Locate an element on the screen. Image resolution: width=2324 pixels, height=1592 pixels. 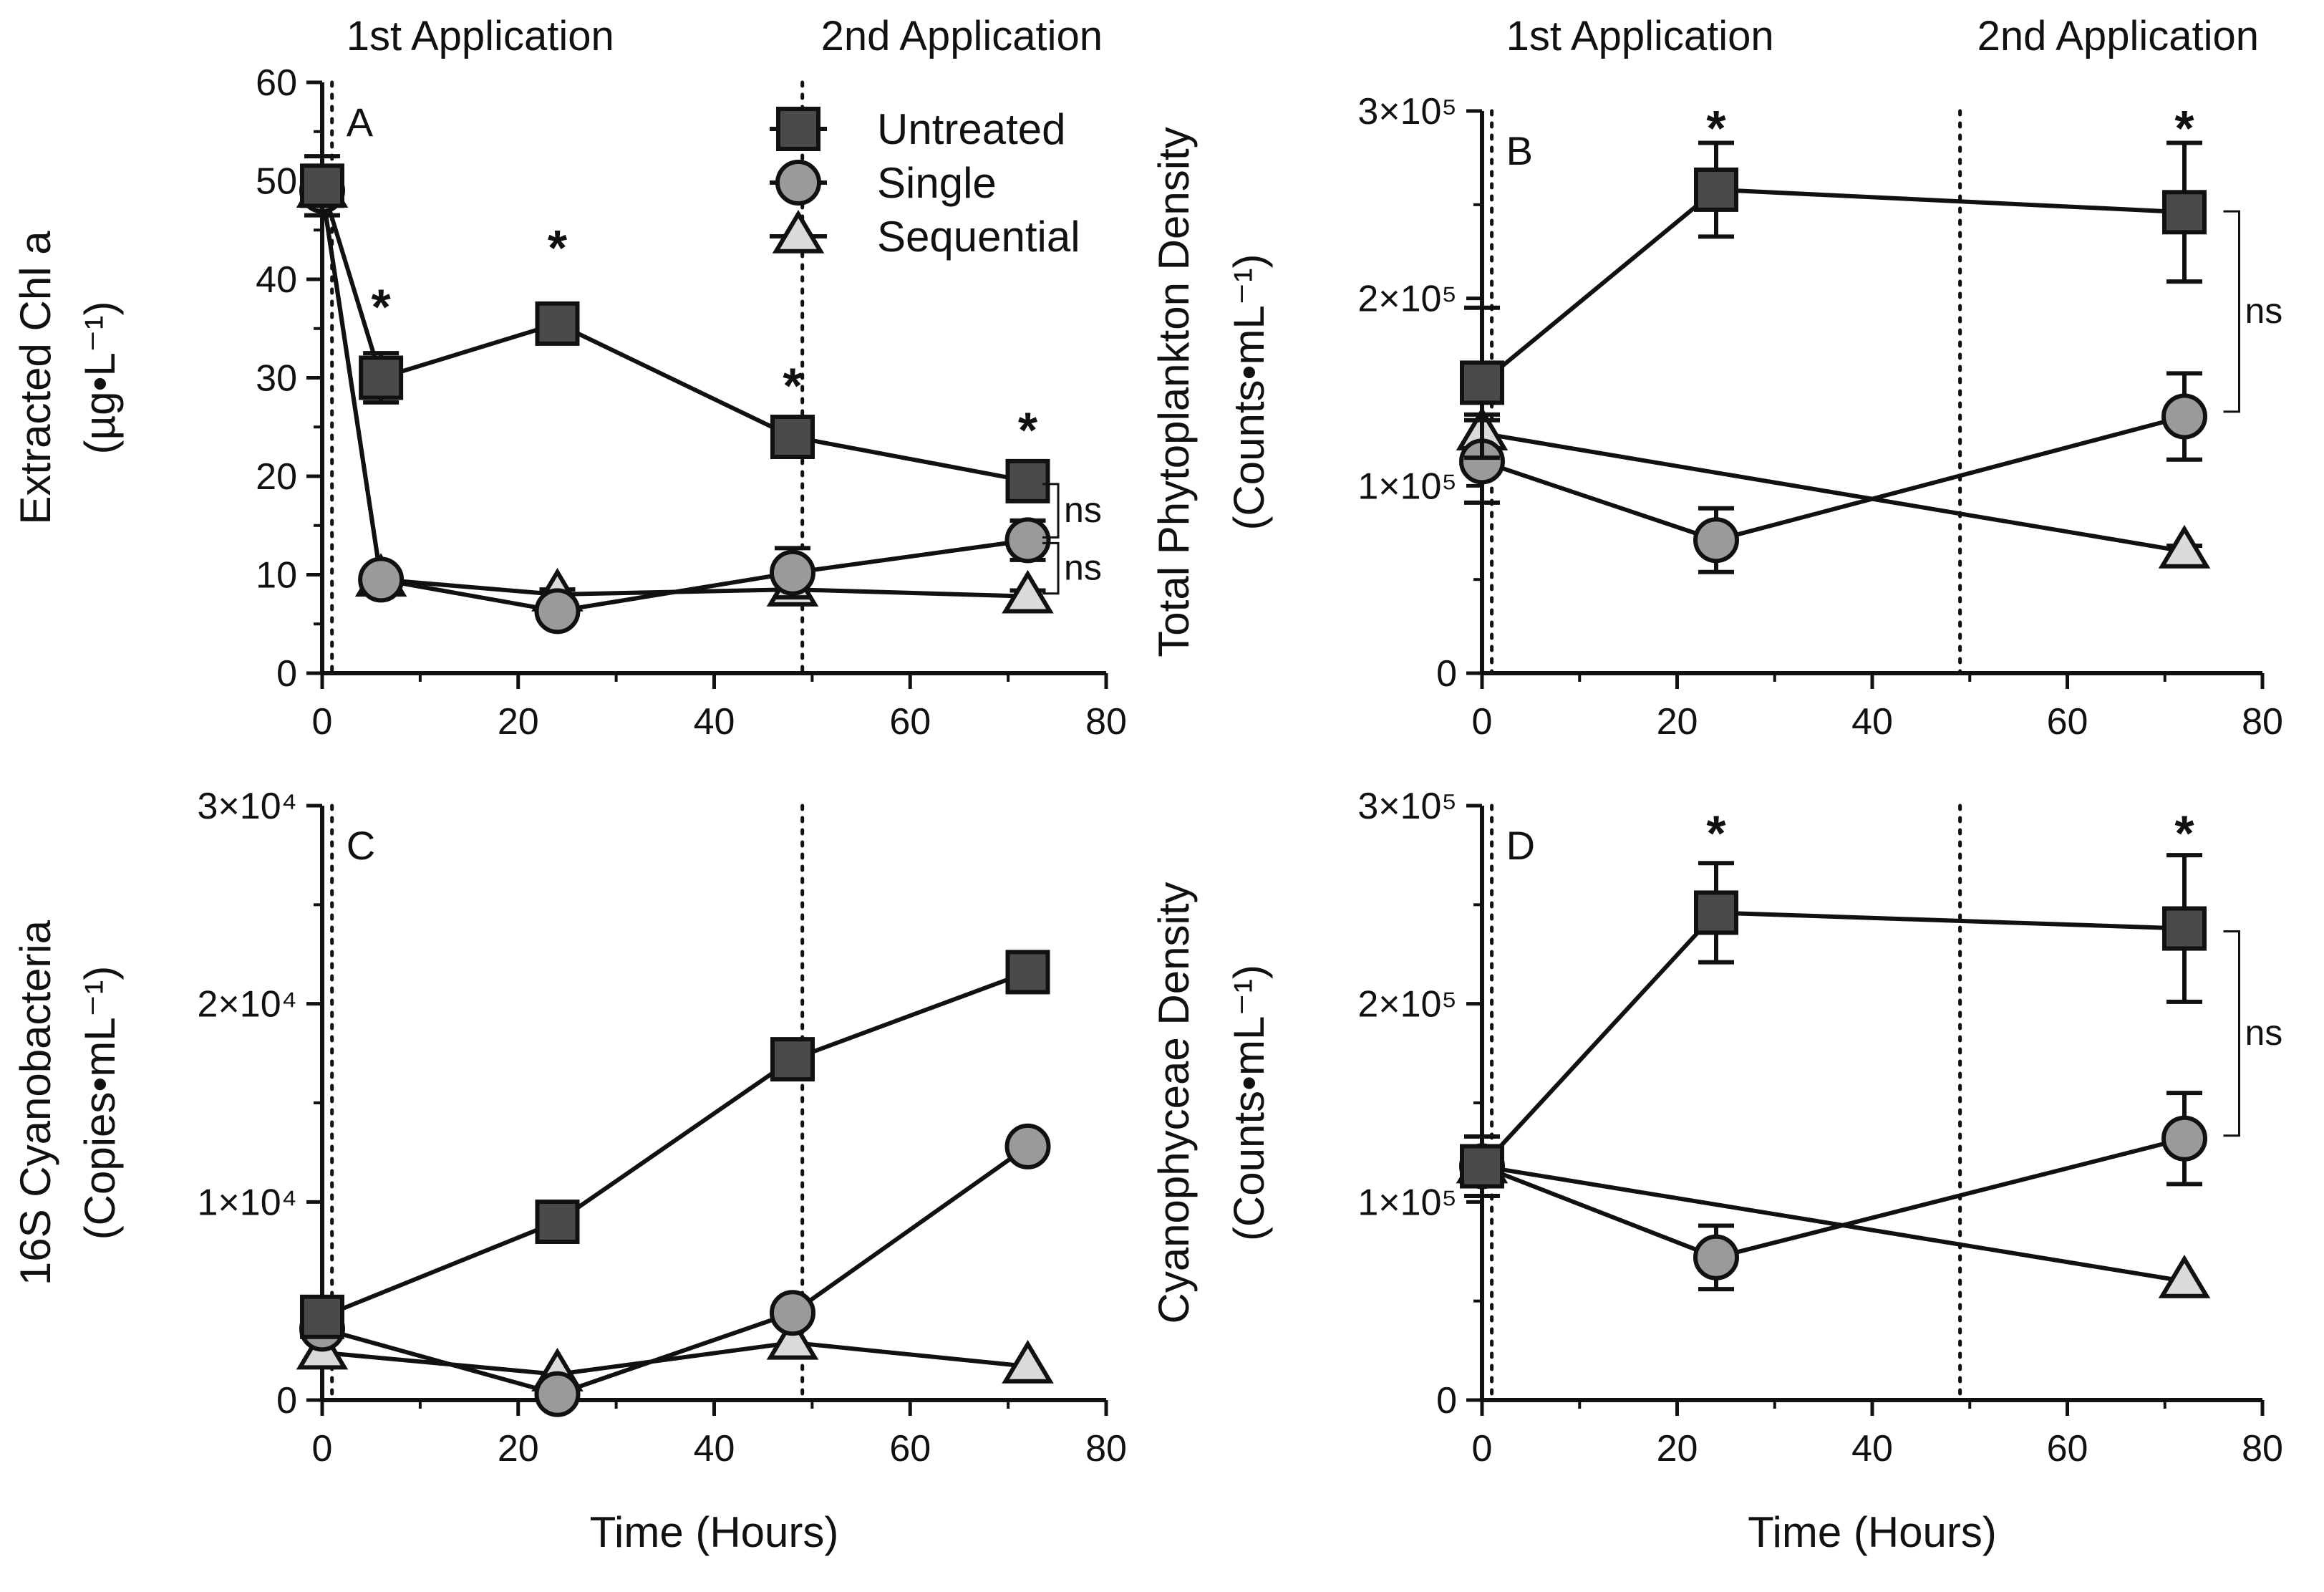
y-axis-title: (µg•L⁻¹) is located at coordinates (100, 378).